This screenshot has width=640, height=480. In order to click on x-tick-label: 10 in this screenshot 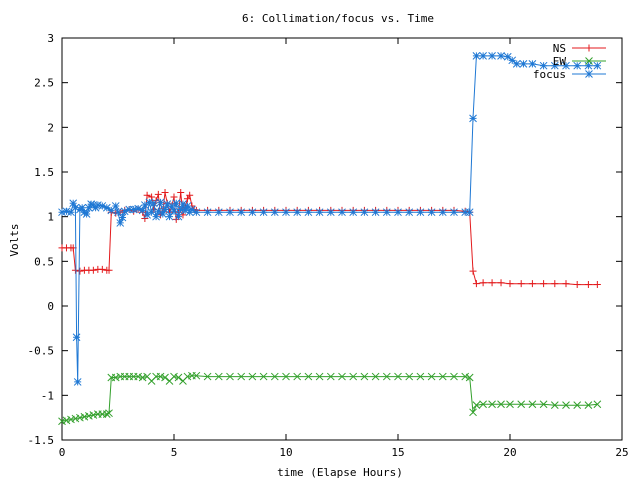, I will do `click(285, 452)`.